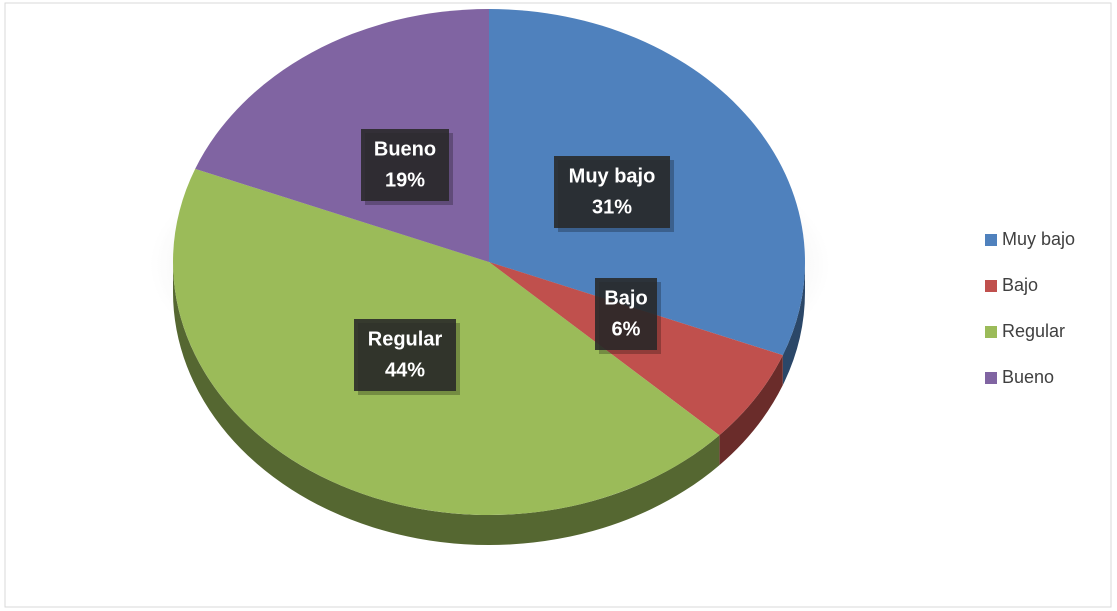  What do you see at coordinates (514, 262) in the screenshot?
I see `data-labels: Muy bajo 31% Bajo 6% Regular 44% Bueno 19%` at bounding box center [514, 262].